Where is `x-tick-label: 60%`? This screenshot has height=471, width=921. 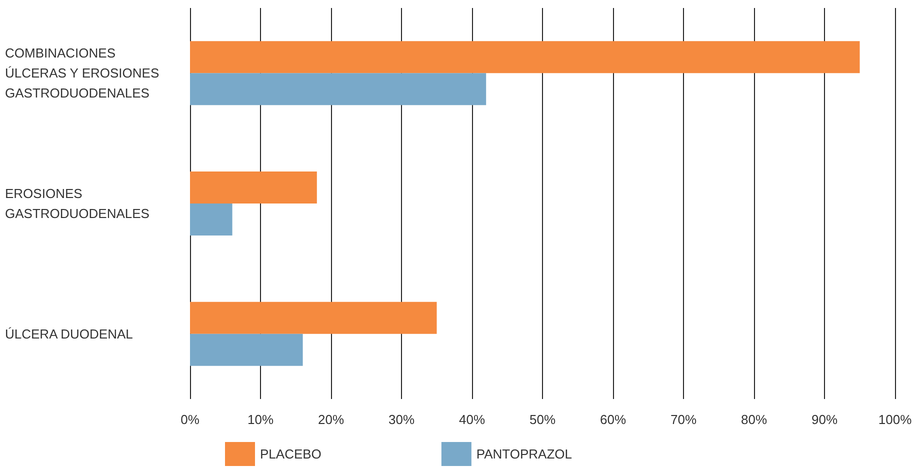
x-tick-label: 60% is located at coordinates (613, 419).